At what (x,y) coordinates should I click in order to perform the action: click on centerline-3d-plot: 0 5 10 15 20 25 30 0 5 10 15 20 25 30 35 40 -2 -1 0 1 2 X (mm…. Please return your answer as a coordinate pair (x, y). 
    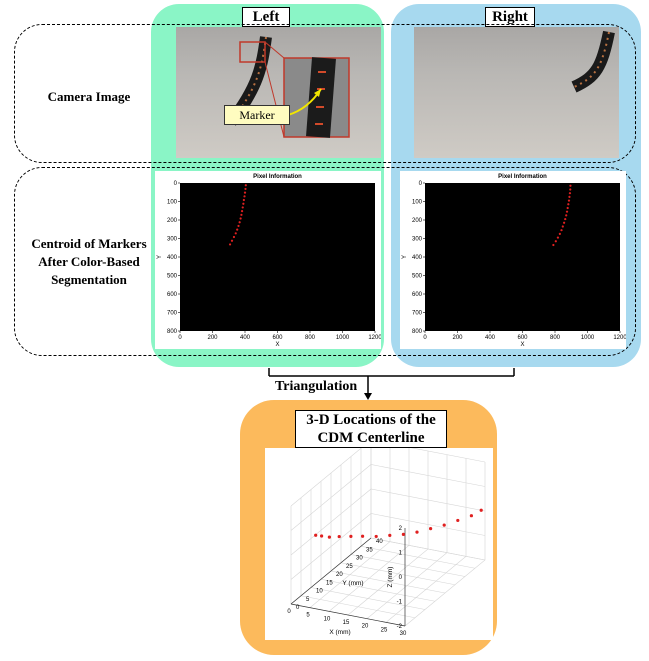
    Looking at the image, I should click on (379, 544).